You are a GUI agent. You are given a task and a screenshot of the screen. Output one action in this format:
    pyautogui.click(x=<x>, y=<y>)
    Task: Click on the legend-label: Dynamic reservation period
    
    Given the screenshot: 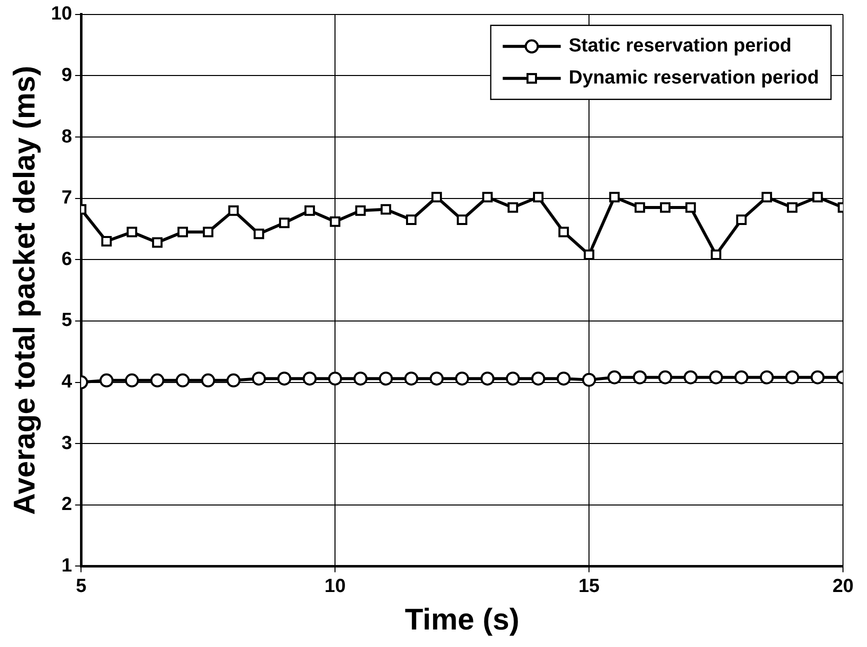 What is the action you would take?
    pyautogui.click(x=694, y=78)
    